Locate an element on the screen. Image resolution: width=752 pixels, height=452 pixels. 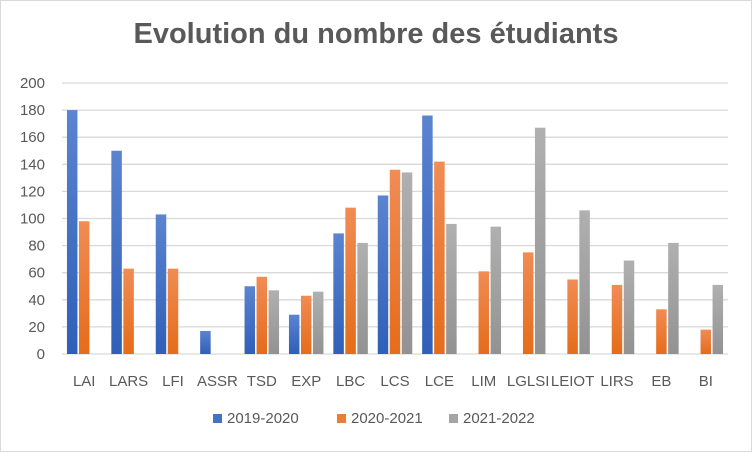
bar-2020-2021-LCE is located at coordinates (439, 257).